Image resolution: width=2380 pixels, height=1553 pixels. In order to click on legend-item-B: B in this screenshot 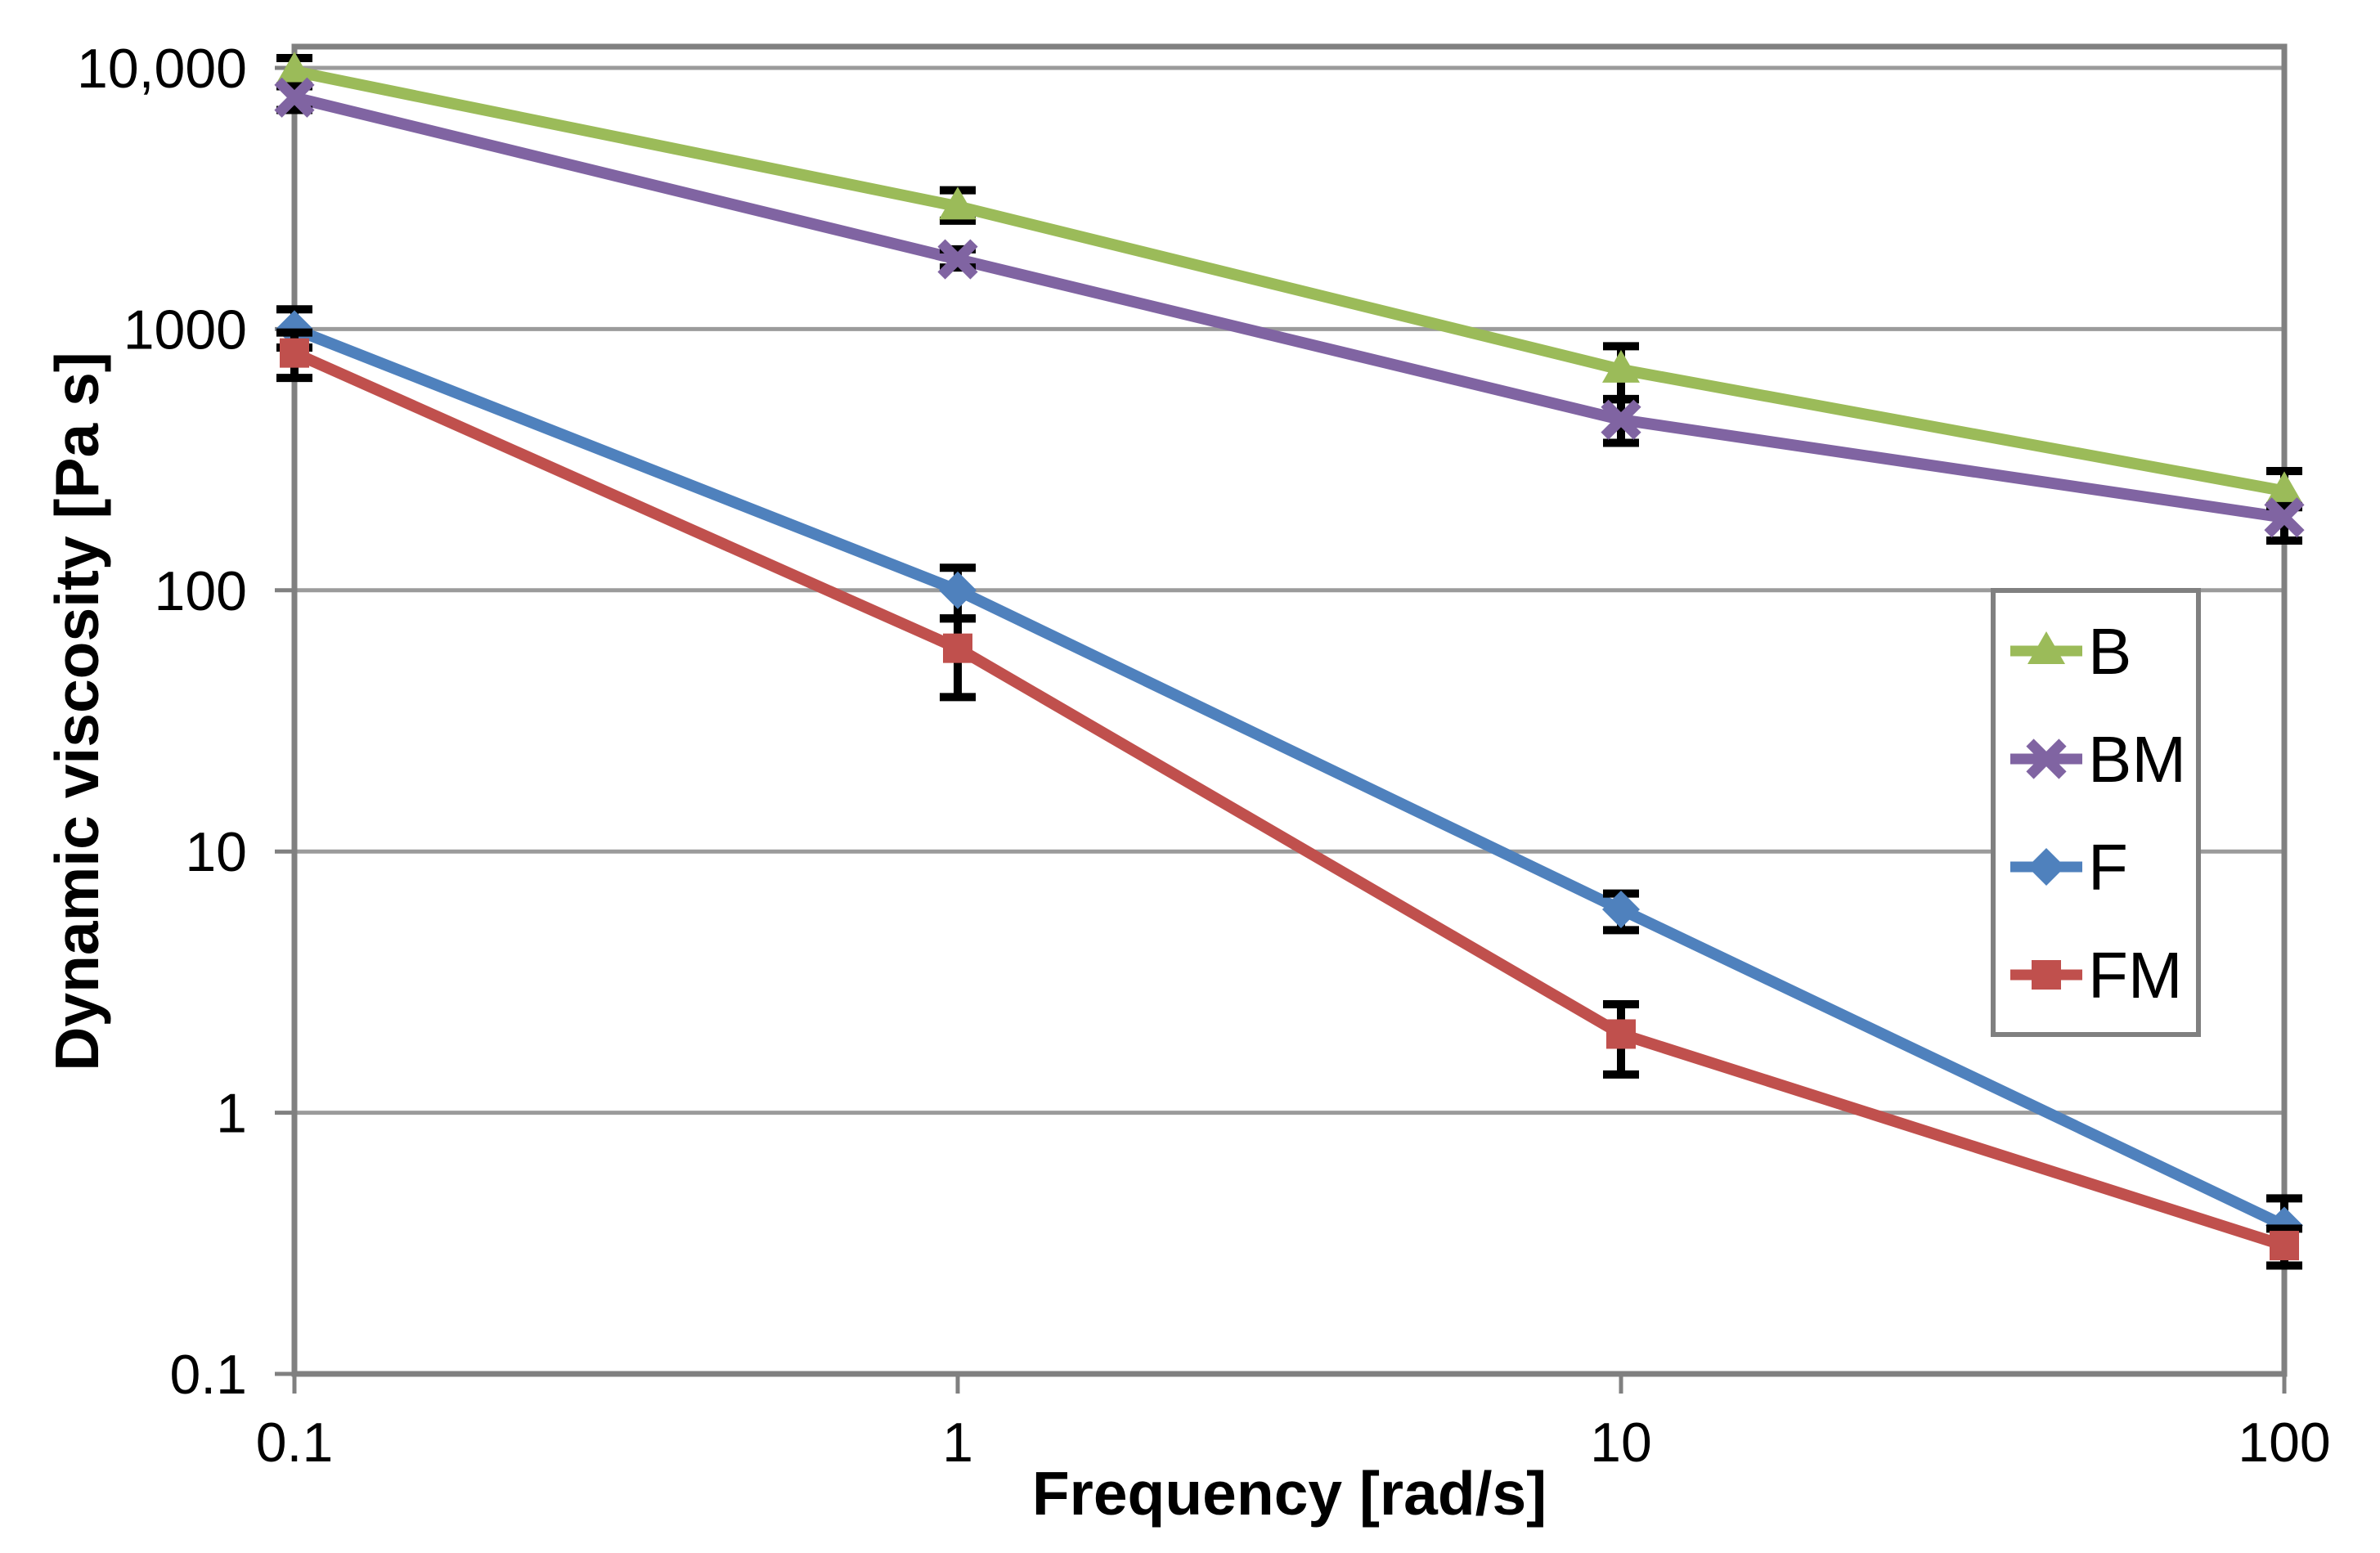, I will do `click(2070, 652)`.